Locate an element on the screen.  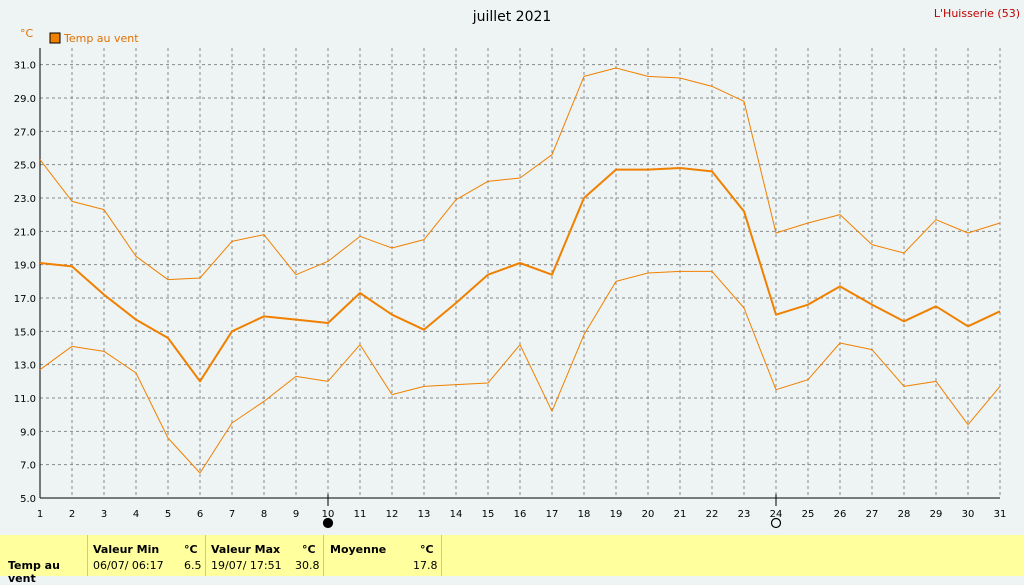
x-tick-label: 23 is located at coordinates (744, 514).